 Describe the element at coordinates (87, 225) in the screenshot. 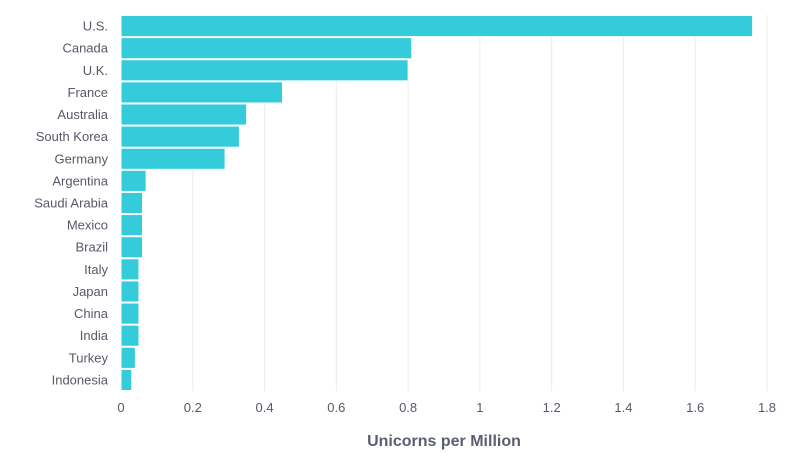

I see `category-label: Mexico` at that location.